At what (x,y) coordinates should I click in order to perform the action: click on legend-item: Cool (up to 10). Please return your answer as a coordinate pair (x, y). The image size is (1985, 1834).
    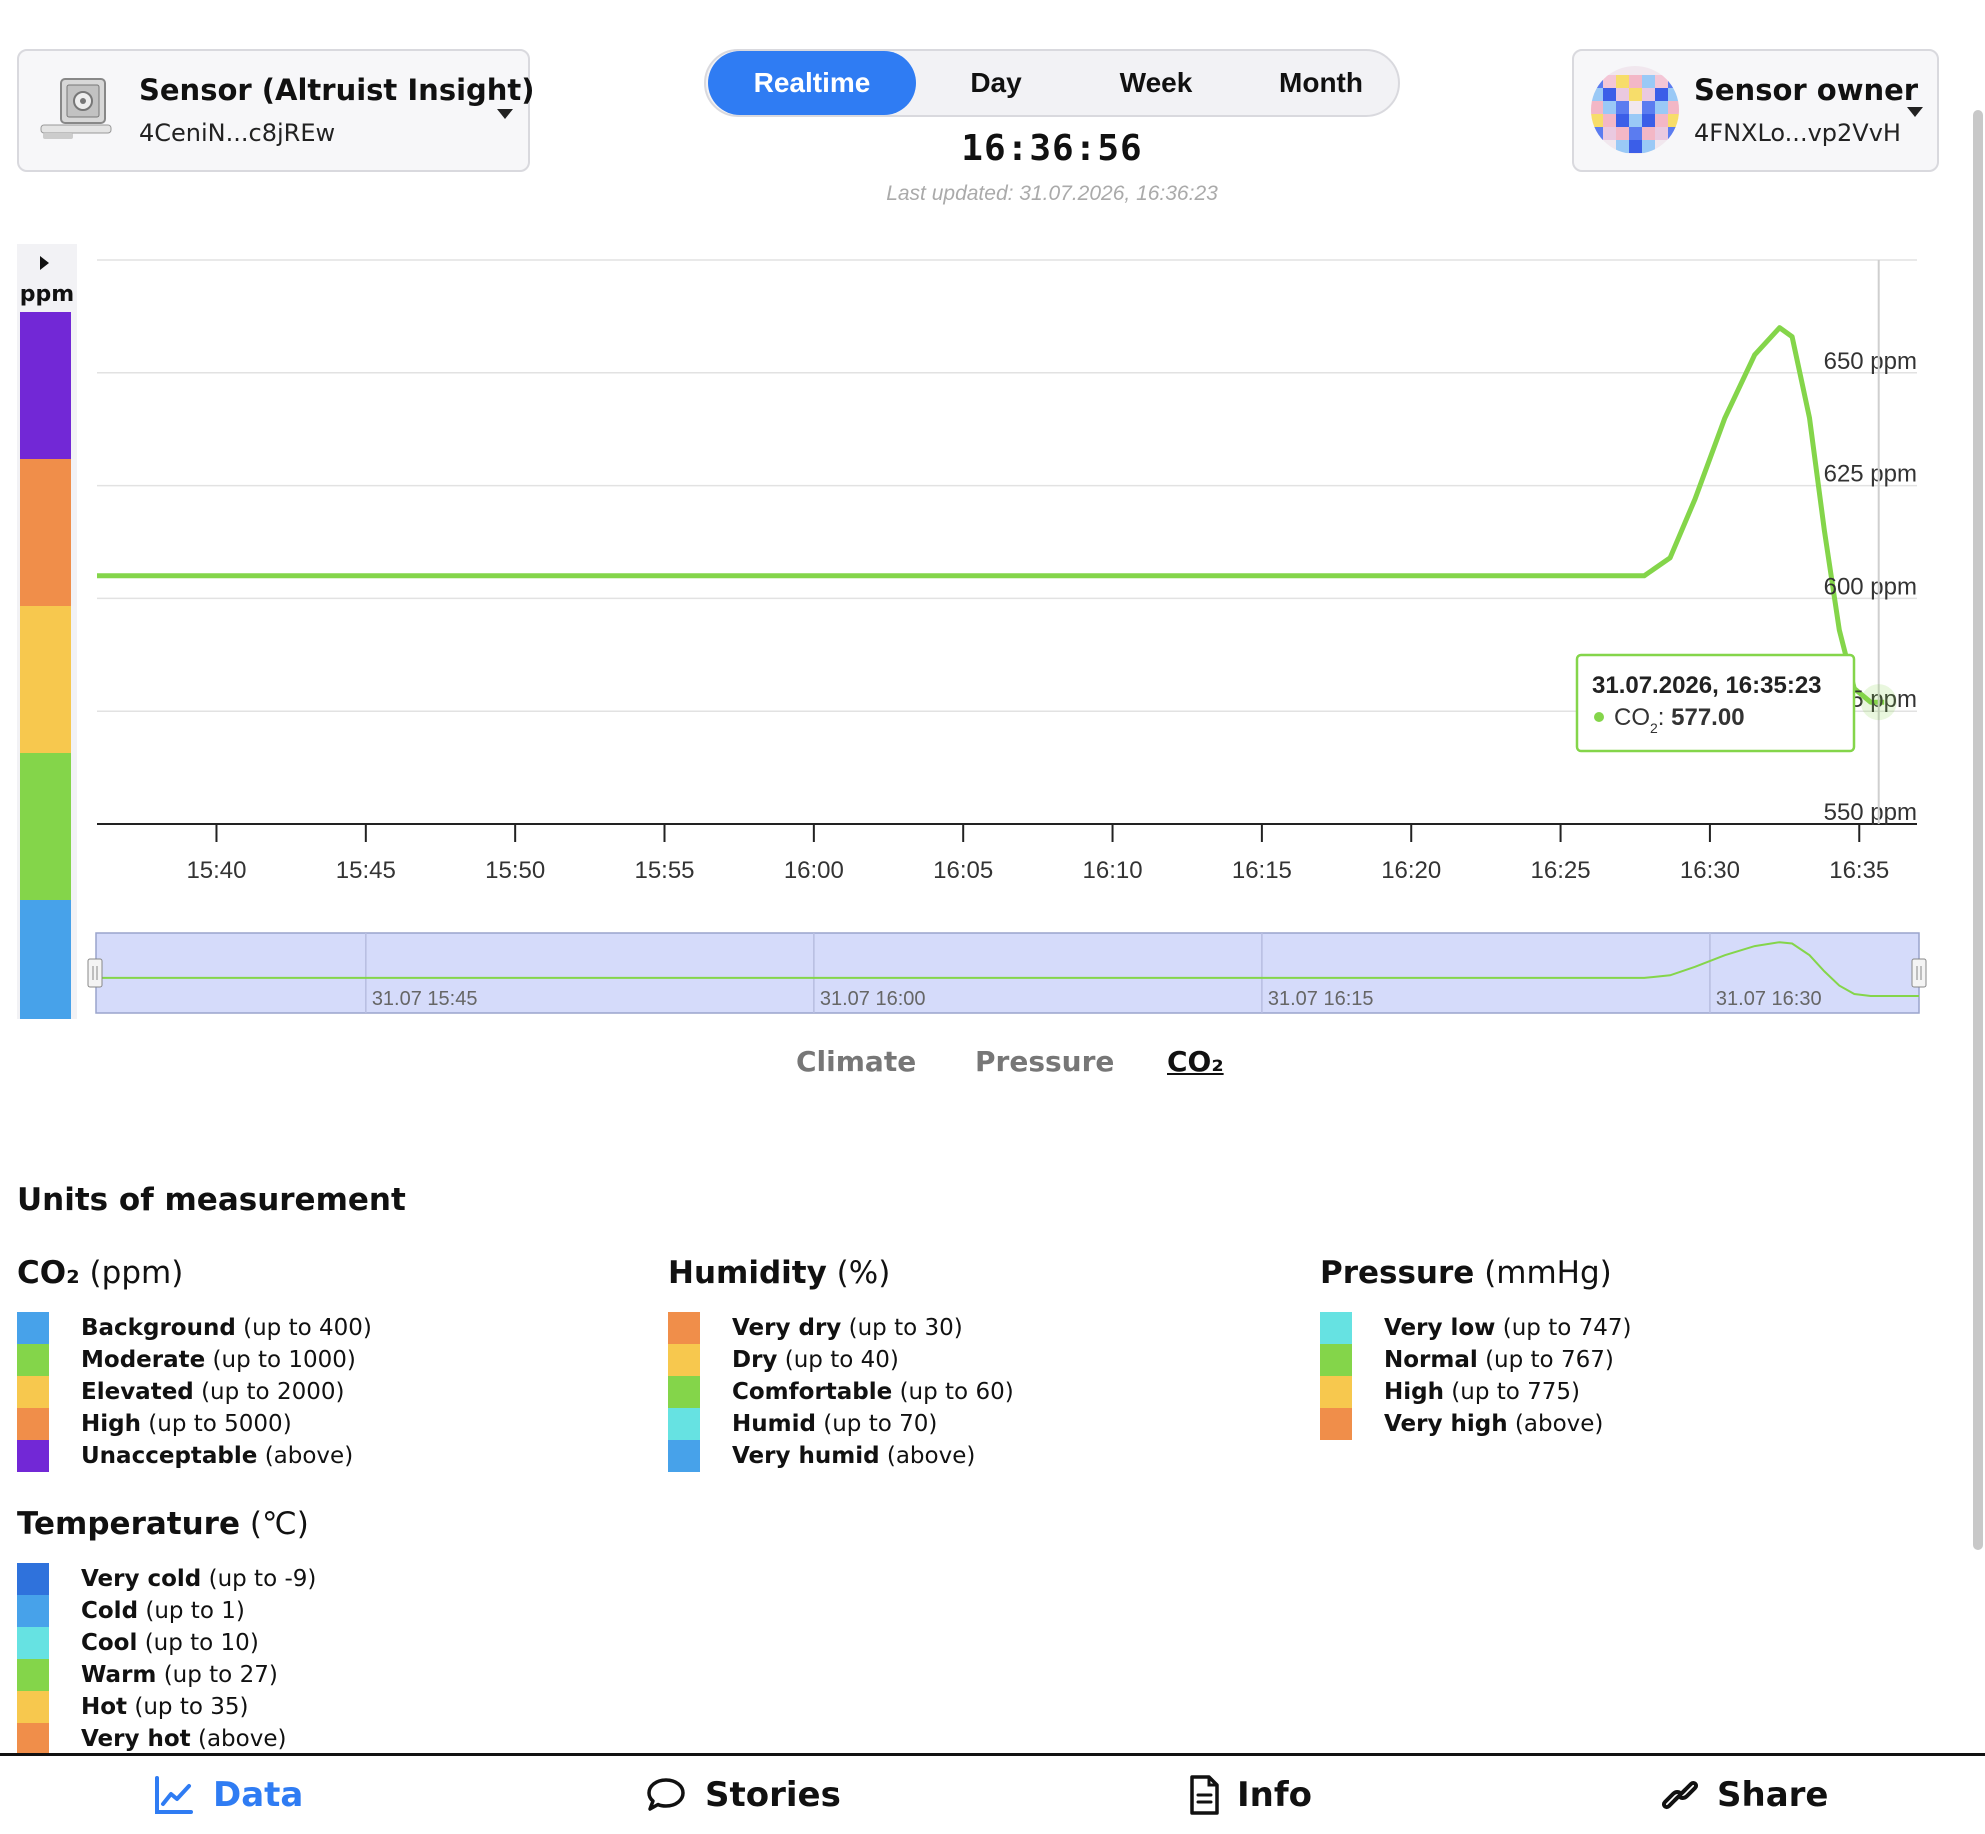
    Looking at the image, I should click on (317, 1643).